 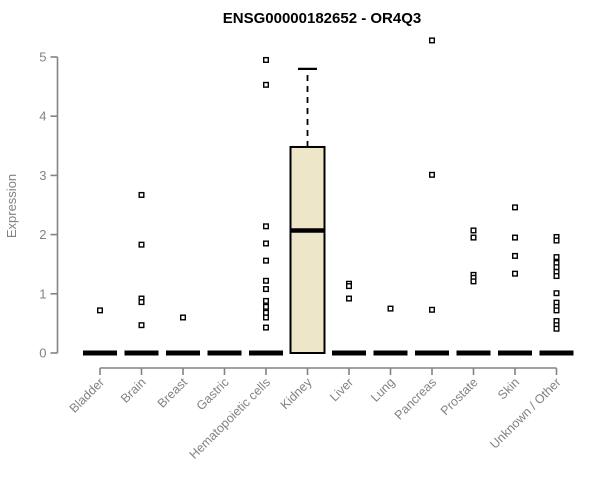 What do you see at coordinates (383, 390) in the screenshot?
I see `x-tick-label: Lung` at bounding box center [383, 390].